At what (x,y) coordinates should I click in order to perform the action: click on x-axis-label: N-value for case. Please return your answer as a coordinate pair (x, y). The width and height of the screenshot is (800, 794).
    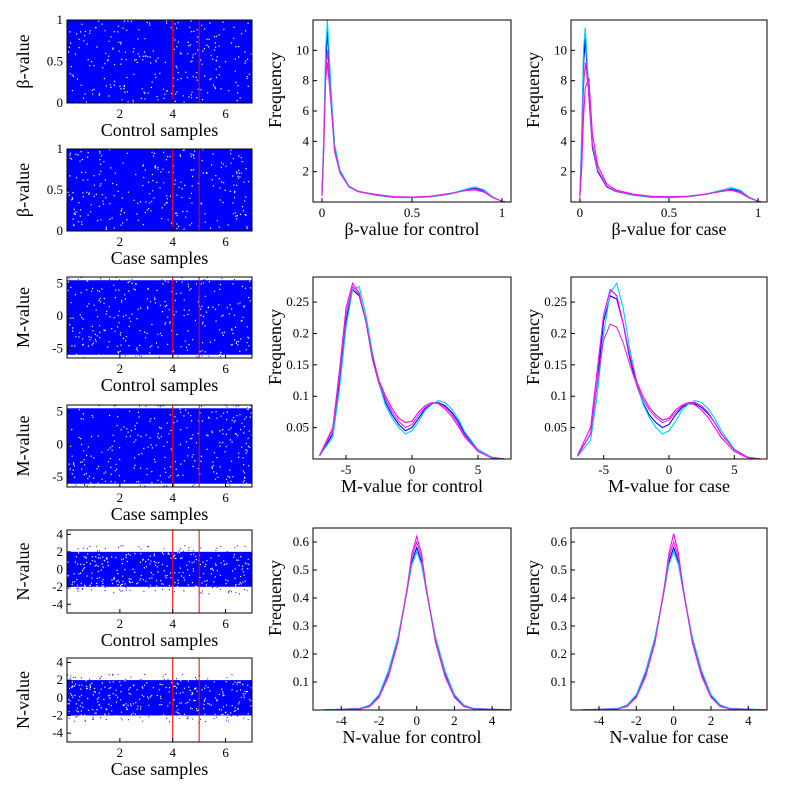
    Looking at the image, I should click on (669, 737).